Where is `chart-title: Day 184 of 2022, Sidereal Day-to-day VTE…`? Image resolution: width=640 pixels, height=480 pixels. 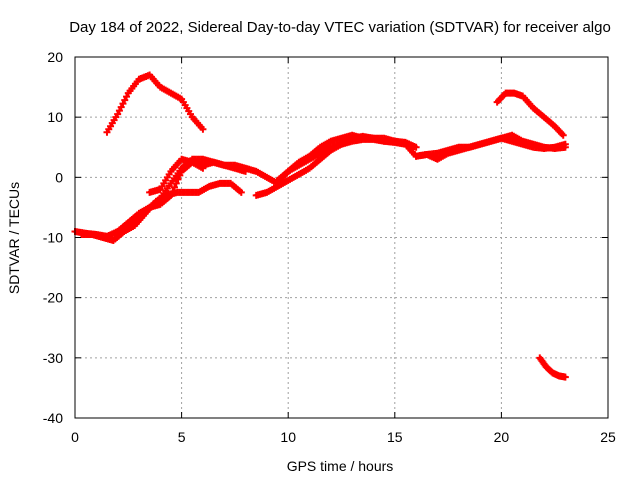
chart-title: Day 184 of 2022, Sidereal Day-to-day VTE… is located at coordinates (340, 27).